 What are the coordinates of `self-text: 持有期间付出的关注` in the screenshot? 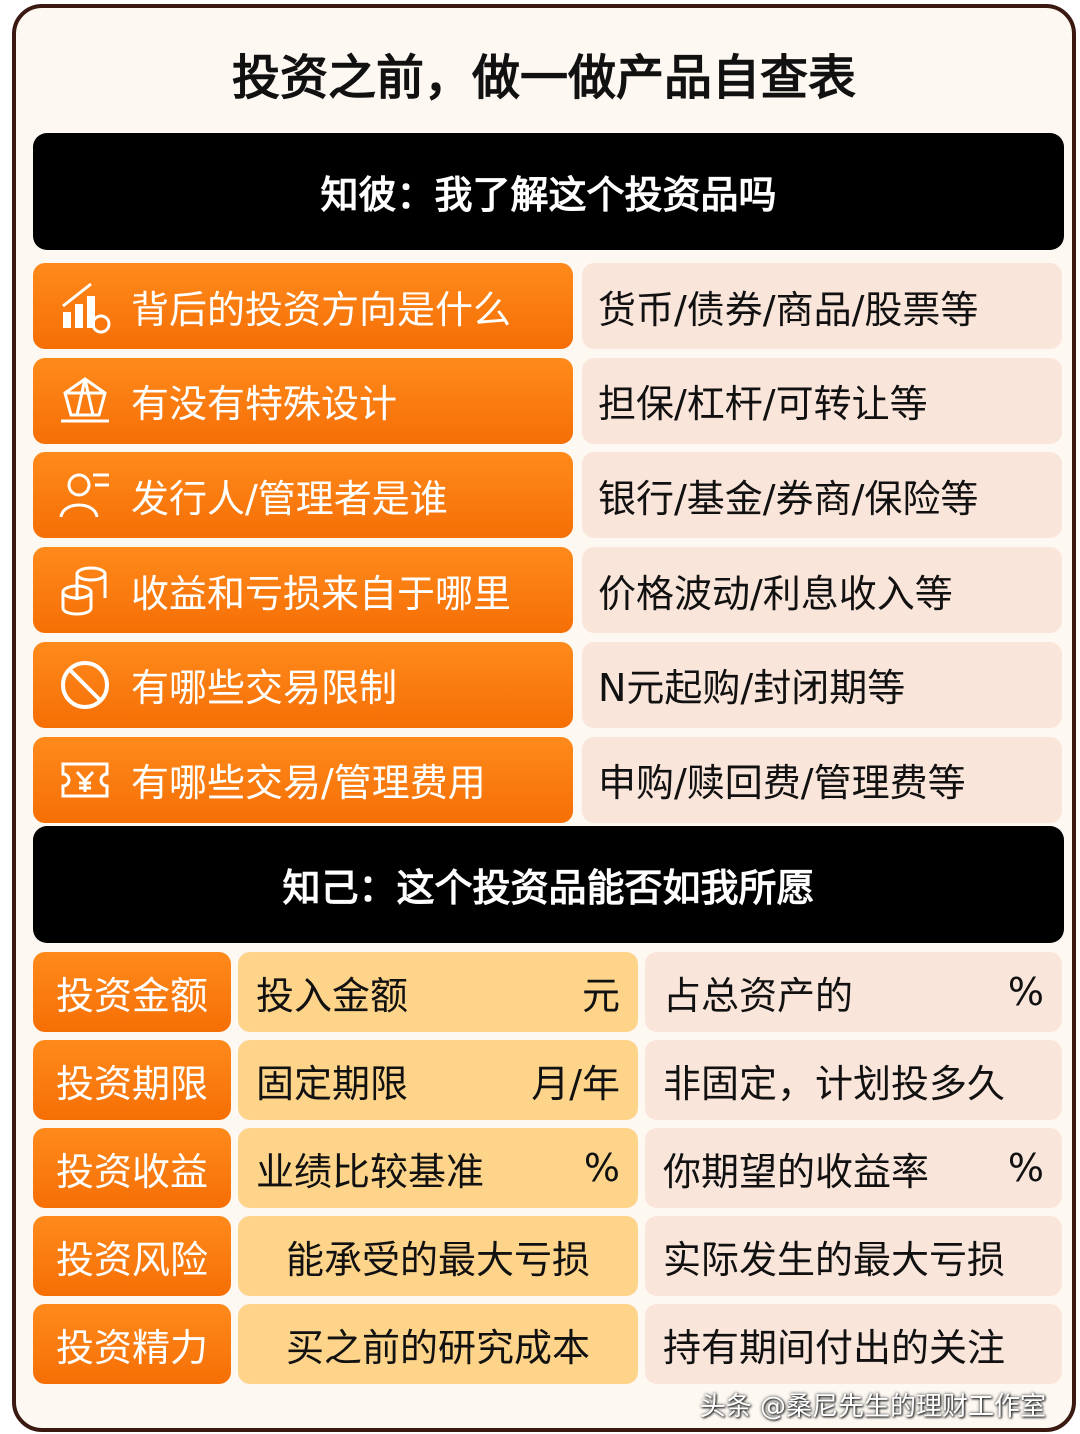 It's located at (834, 1347).